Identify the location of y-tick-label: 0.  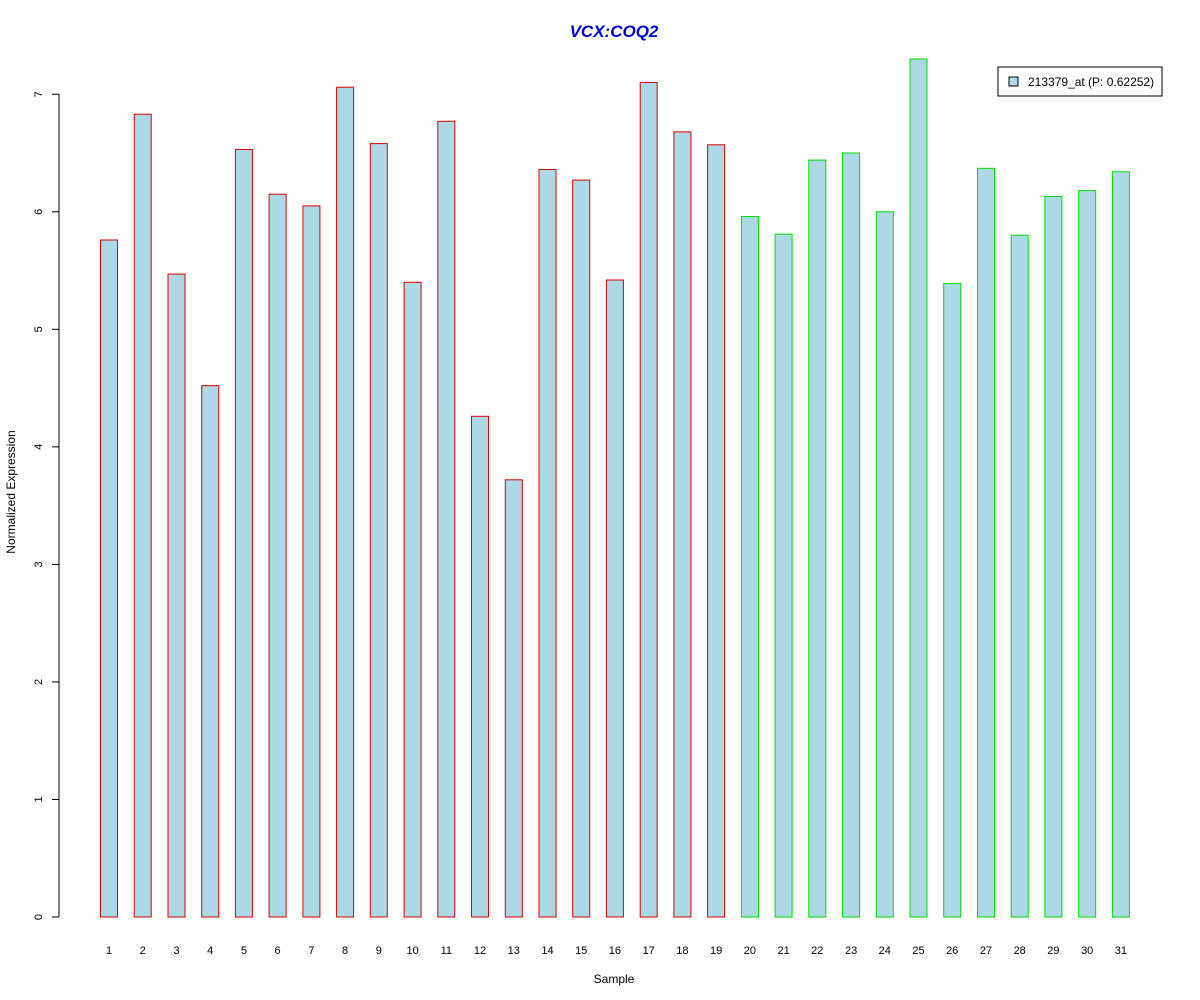
(39, 917).